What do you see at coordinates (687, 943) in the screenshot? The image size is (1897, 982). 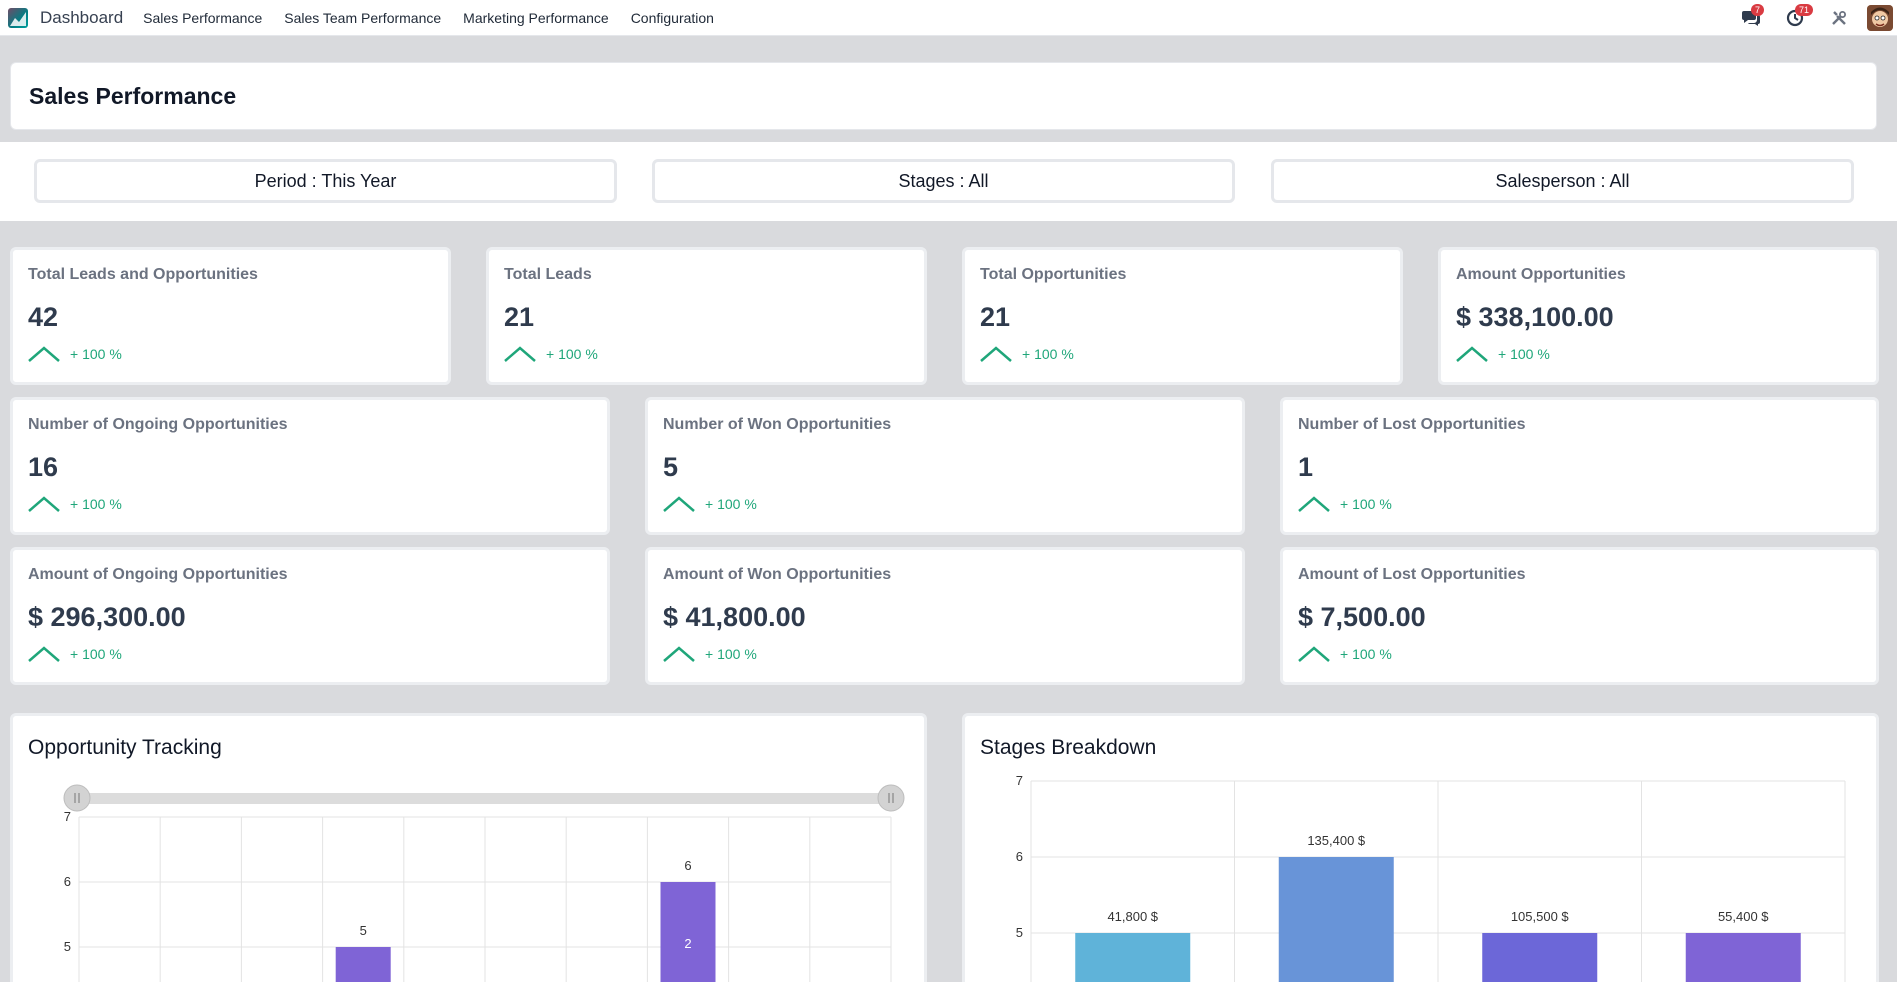 I see `bar-inner-label: 2` at bounding box center [687, 943].